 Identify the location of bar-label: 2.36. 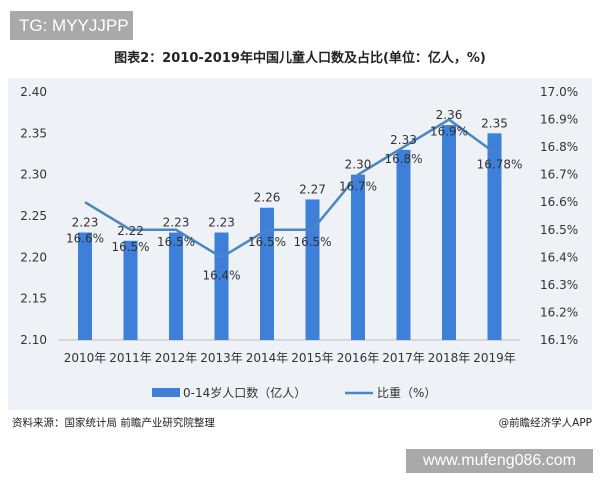
(449, 115).